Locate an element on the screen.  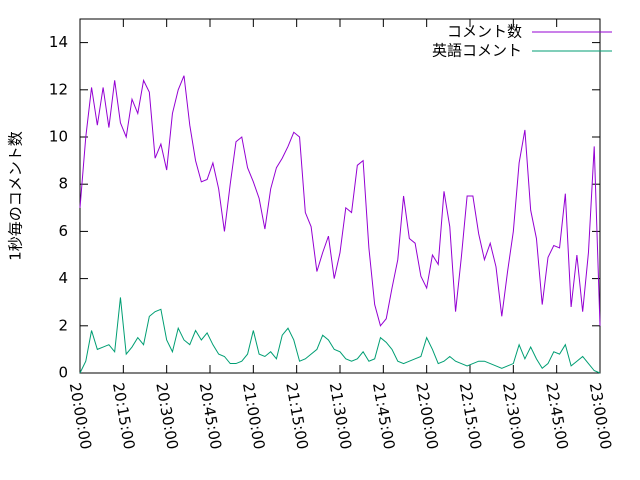
y-tick-label: 4 is located at coordinates (63, 278).